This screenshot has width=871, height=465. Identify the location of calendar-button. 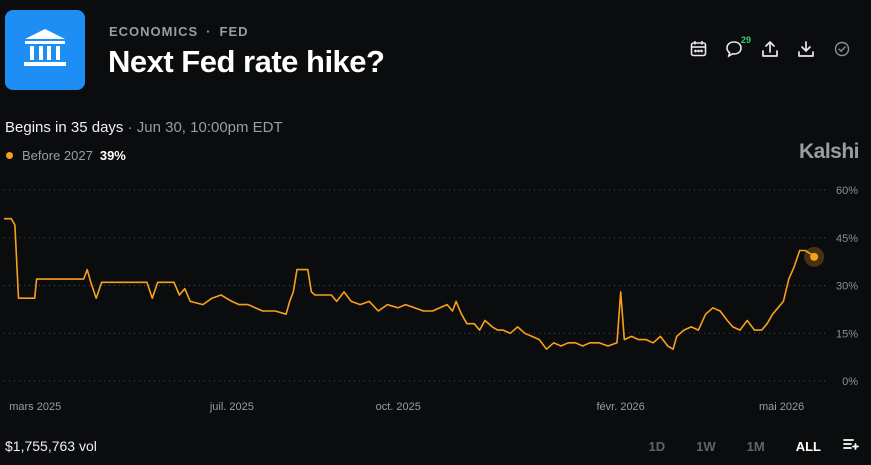
(698, 51).